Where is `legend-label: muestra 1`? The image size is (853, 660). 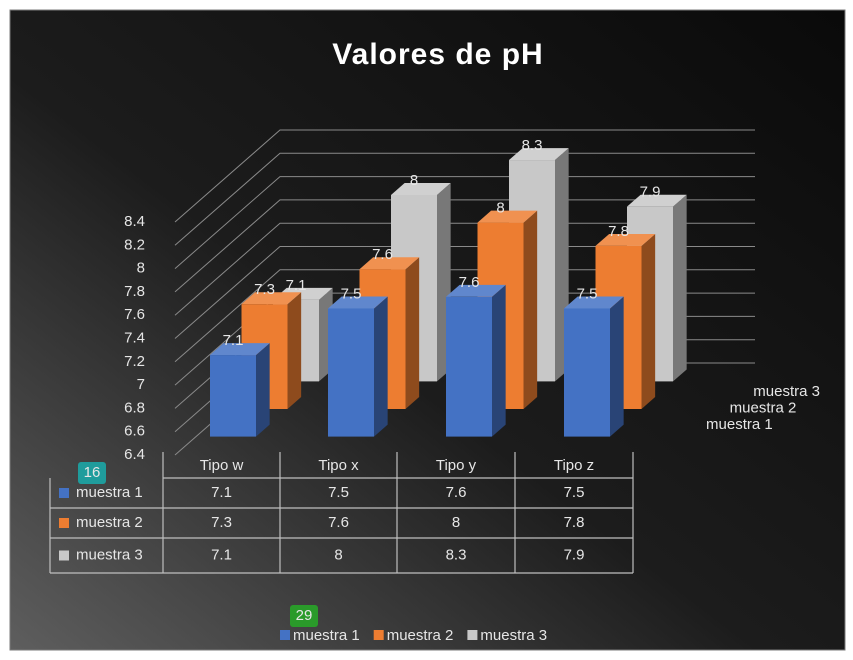 legend-label: muestra 1 is located at coordinates (326, 635).